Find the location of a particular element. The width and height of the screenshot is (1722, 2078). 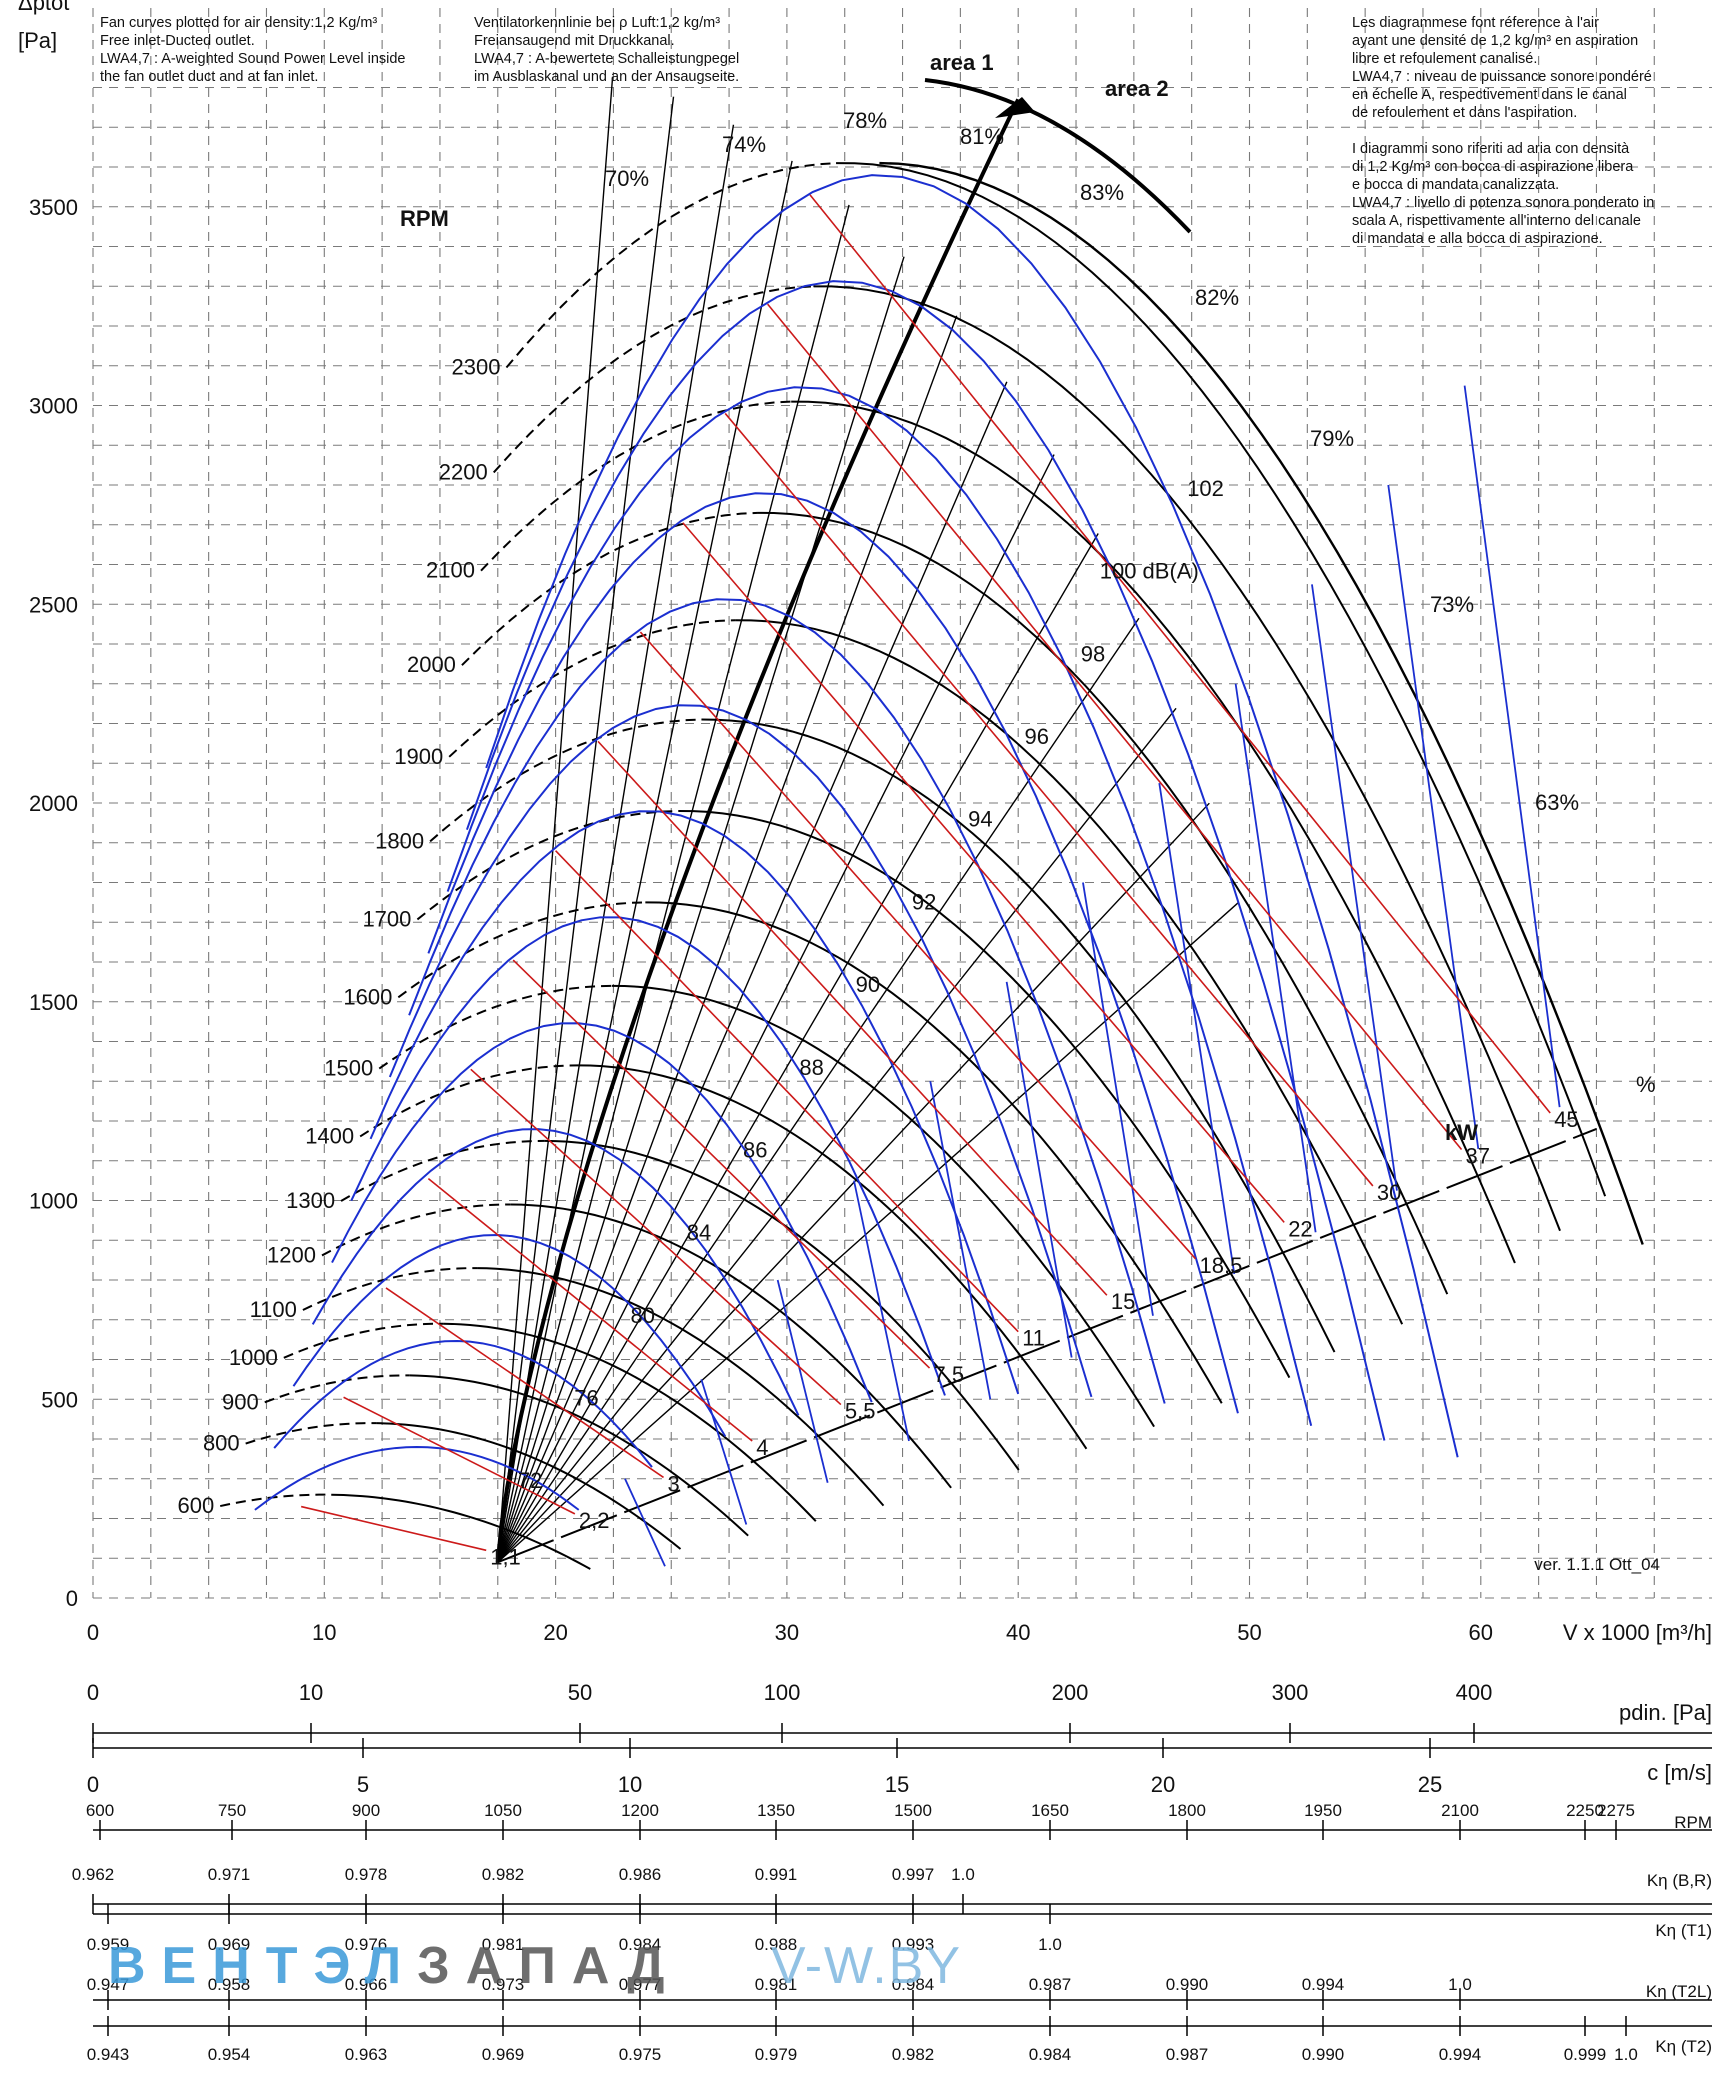

rpm-label: 2300 is located at coordinates (475, 366).